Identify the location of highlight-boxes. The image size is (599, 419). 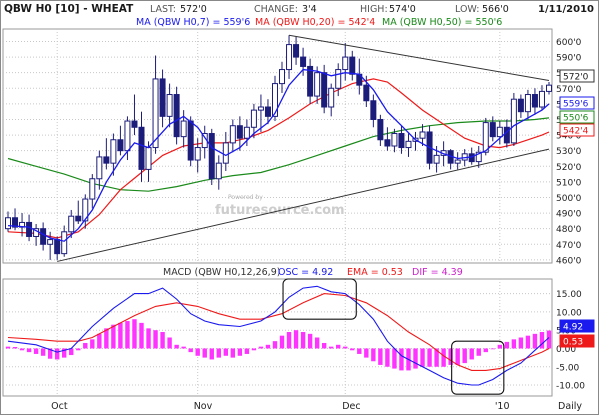
(393, 336).